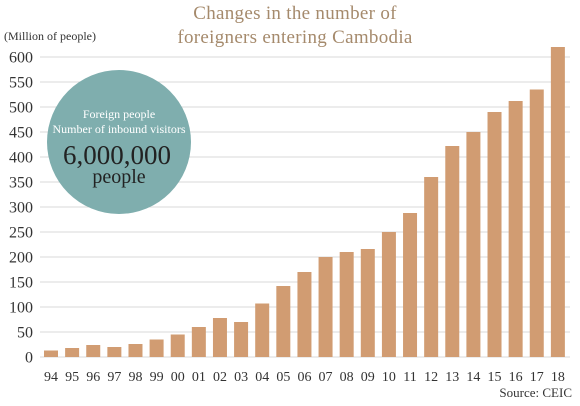 The height and width of the screenshot is (406, 580). What do you see at coordinates (535, 392) in the screenshot?
I see `source-note: Source: CEIC` at bounding box center [535, 392].